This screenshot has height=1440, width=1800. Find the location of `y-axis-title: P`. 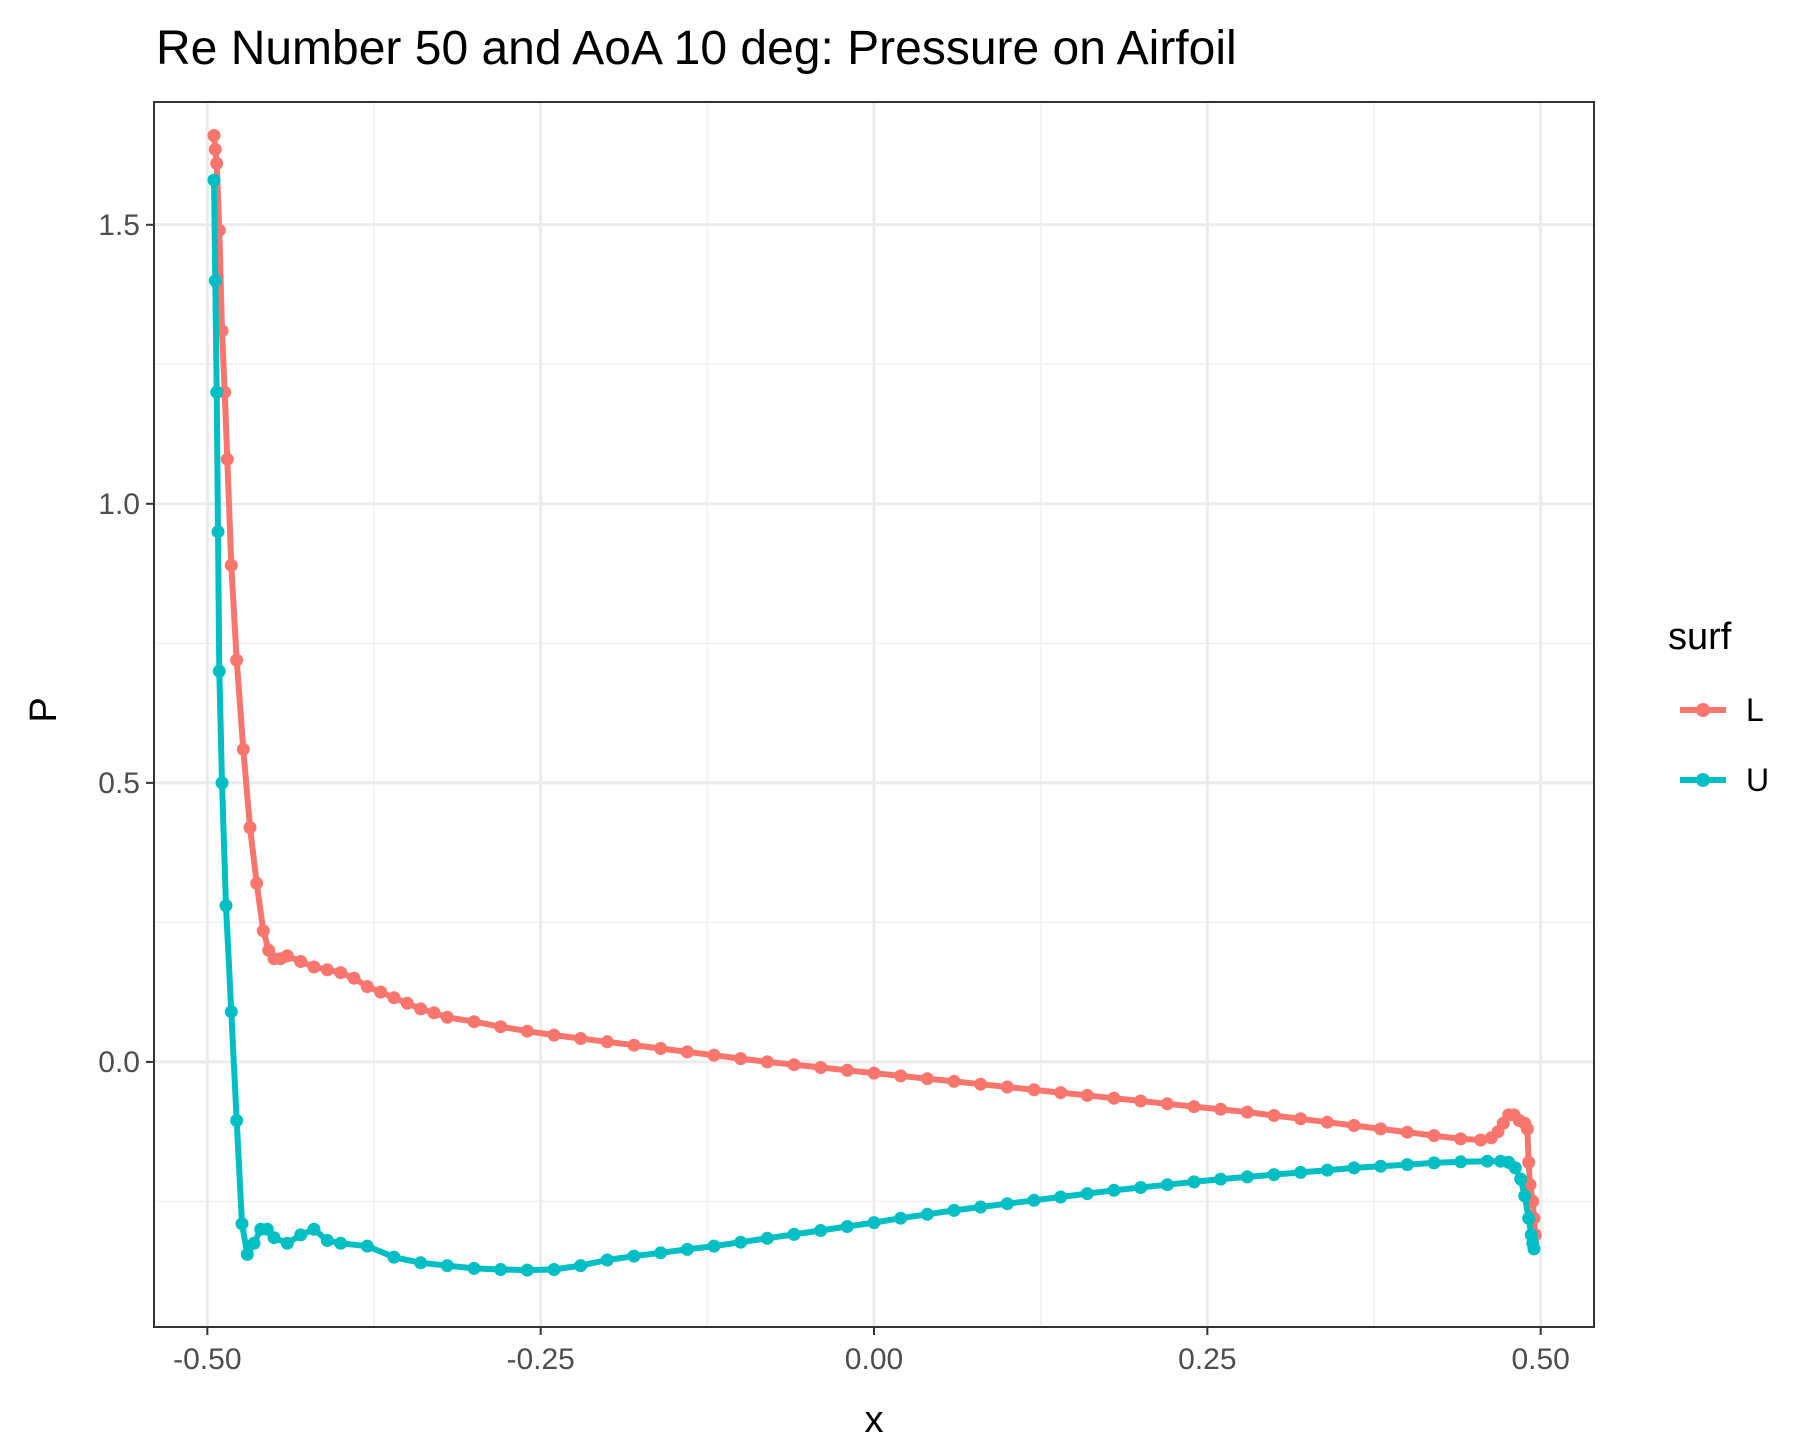

y-axis-title: P is located at coordinates (44, 709).